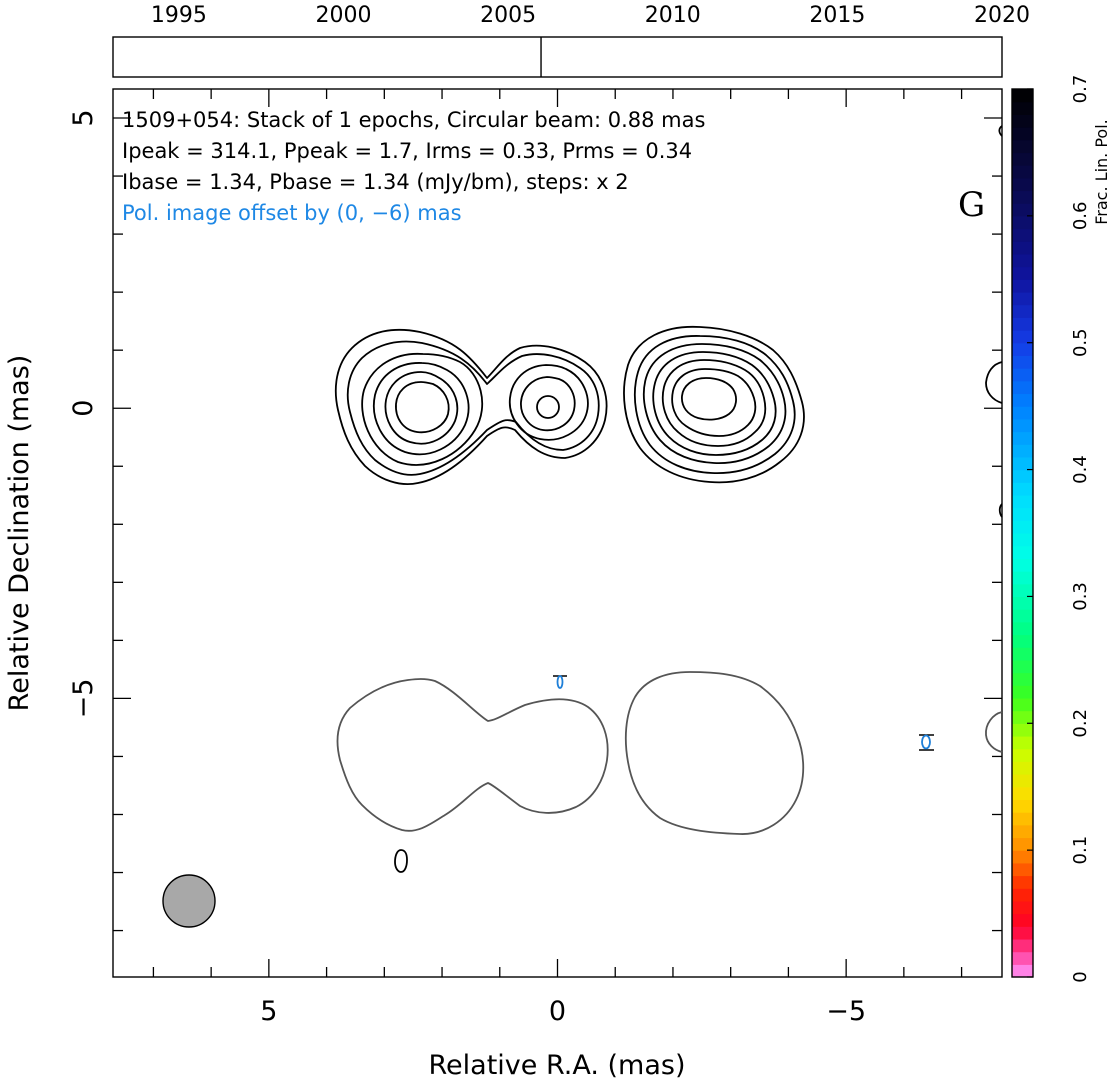 This screenshot has width=1111, height=1085. I want to click on annotation-line-4: Pol. image offset by (0, −6) mas, so click(292, 213).